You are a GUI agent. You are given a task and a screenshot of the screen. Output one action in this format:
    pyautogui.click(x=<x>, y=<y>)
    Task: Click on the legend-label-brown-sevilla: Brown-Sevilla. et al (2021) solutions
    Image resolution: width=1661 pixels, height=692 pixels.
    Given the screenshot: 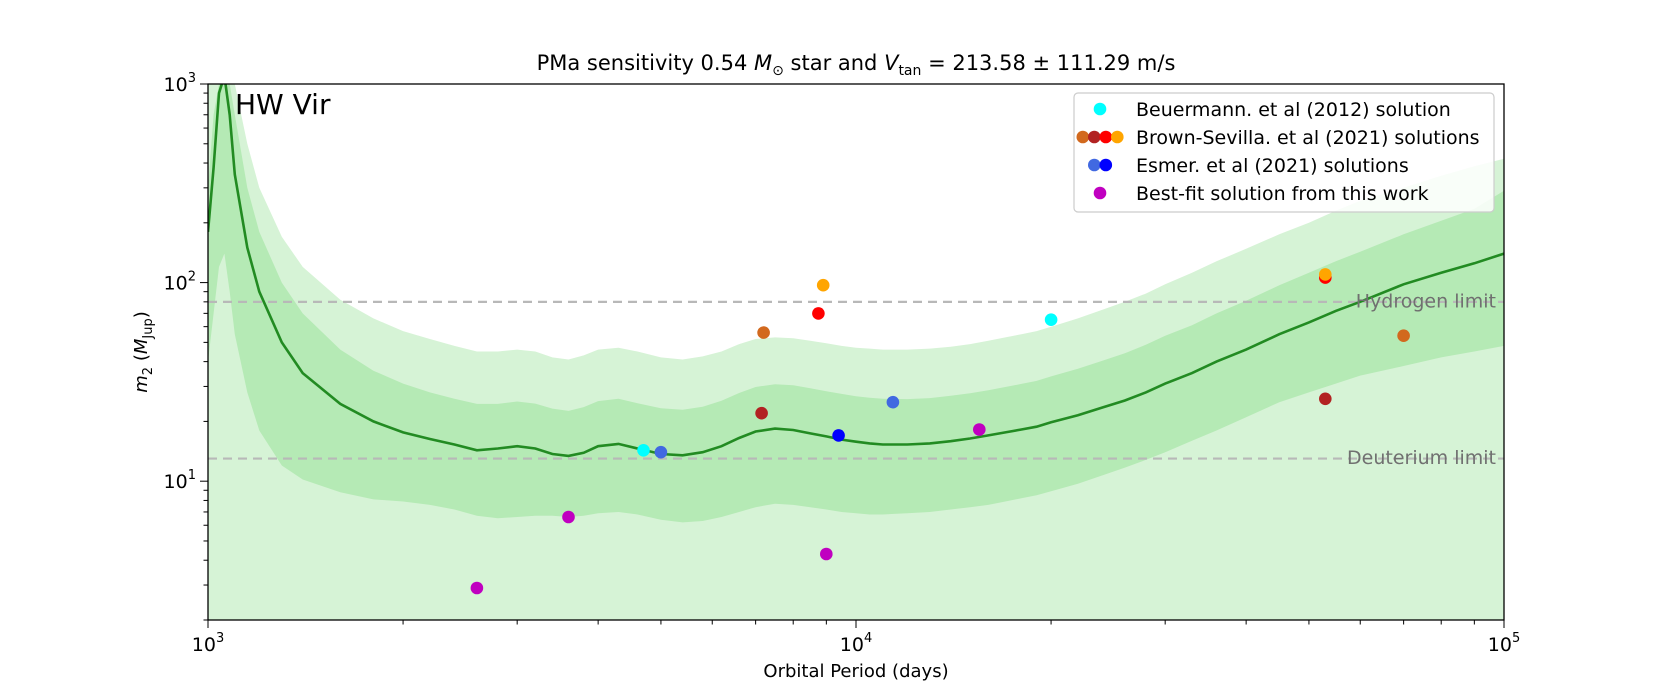 What is the action you would take?
    pyautogui.click(x=1308, y=138)
    